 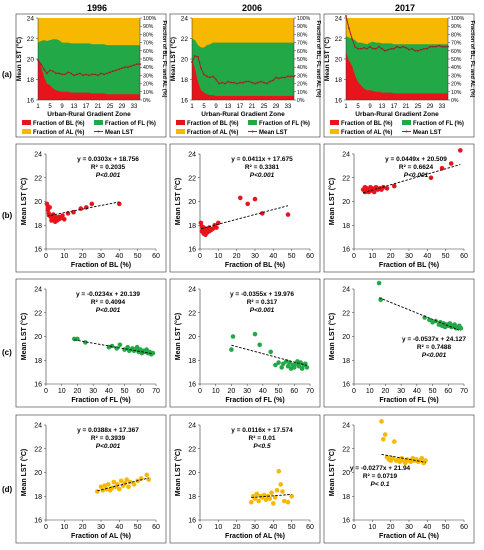 I want to click on tick-label-x: 0, so click(x=200, y=527).